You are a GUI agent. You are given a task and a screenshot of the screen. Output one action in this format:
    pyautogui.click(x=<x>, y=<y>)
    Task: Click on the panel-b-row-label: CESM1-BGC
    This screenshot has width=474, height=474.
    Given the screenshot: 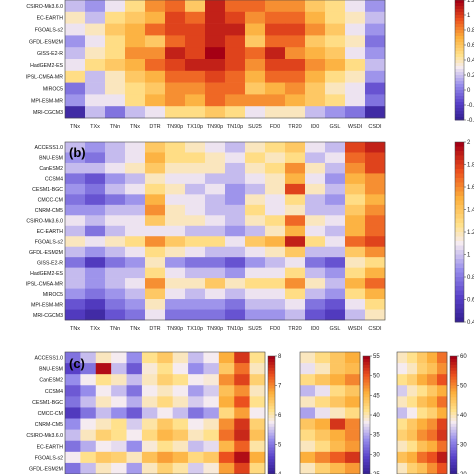 What is the action you would take?
    pyautogui.click(x=47, y=190)
    